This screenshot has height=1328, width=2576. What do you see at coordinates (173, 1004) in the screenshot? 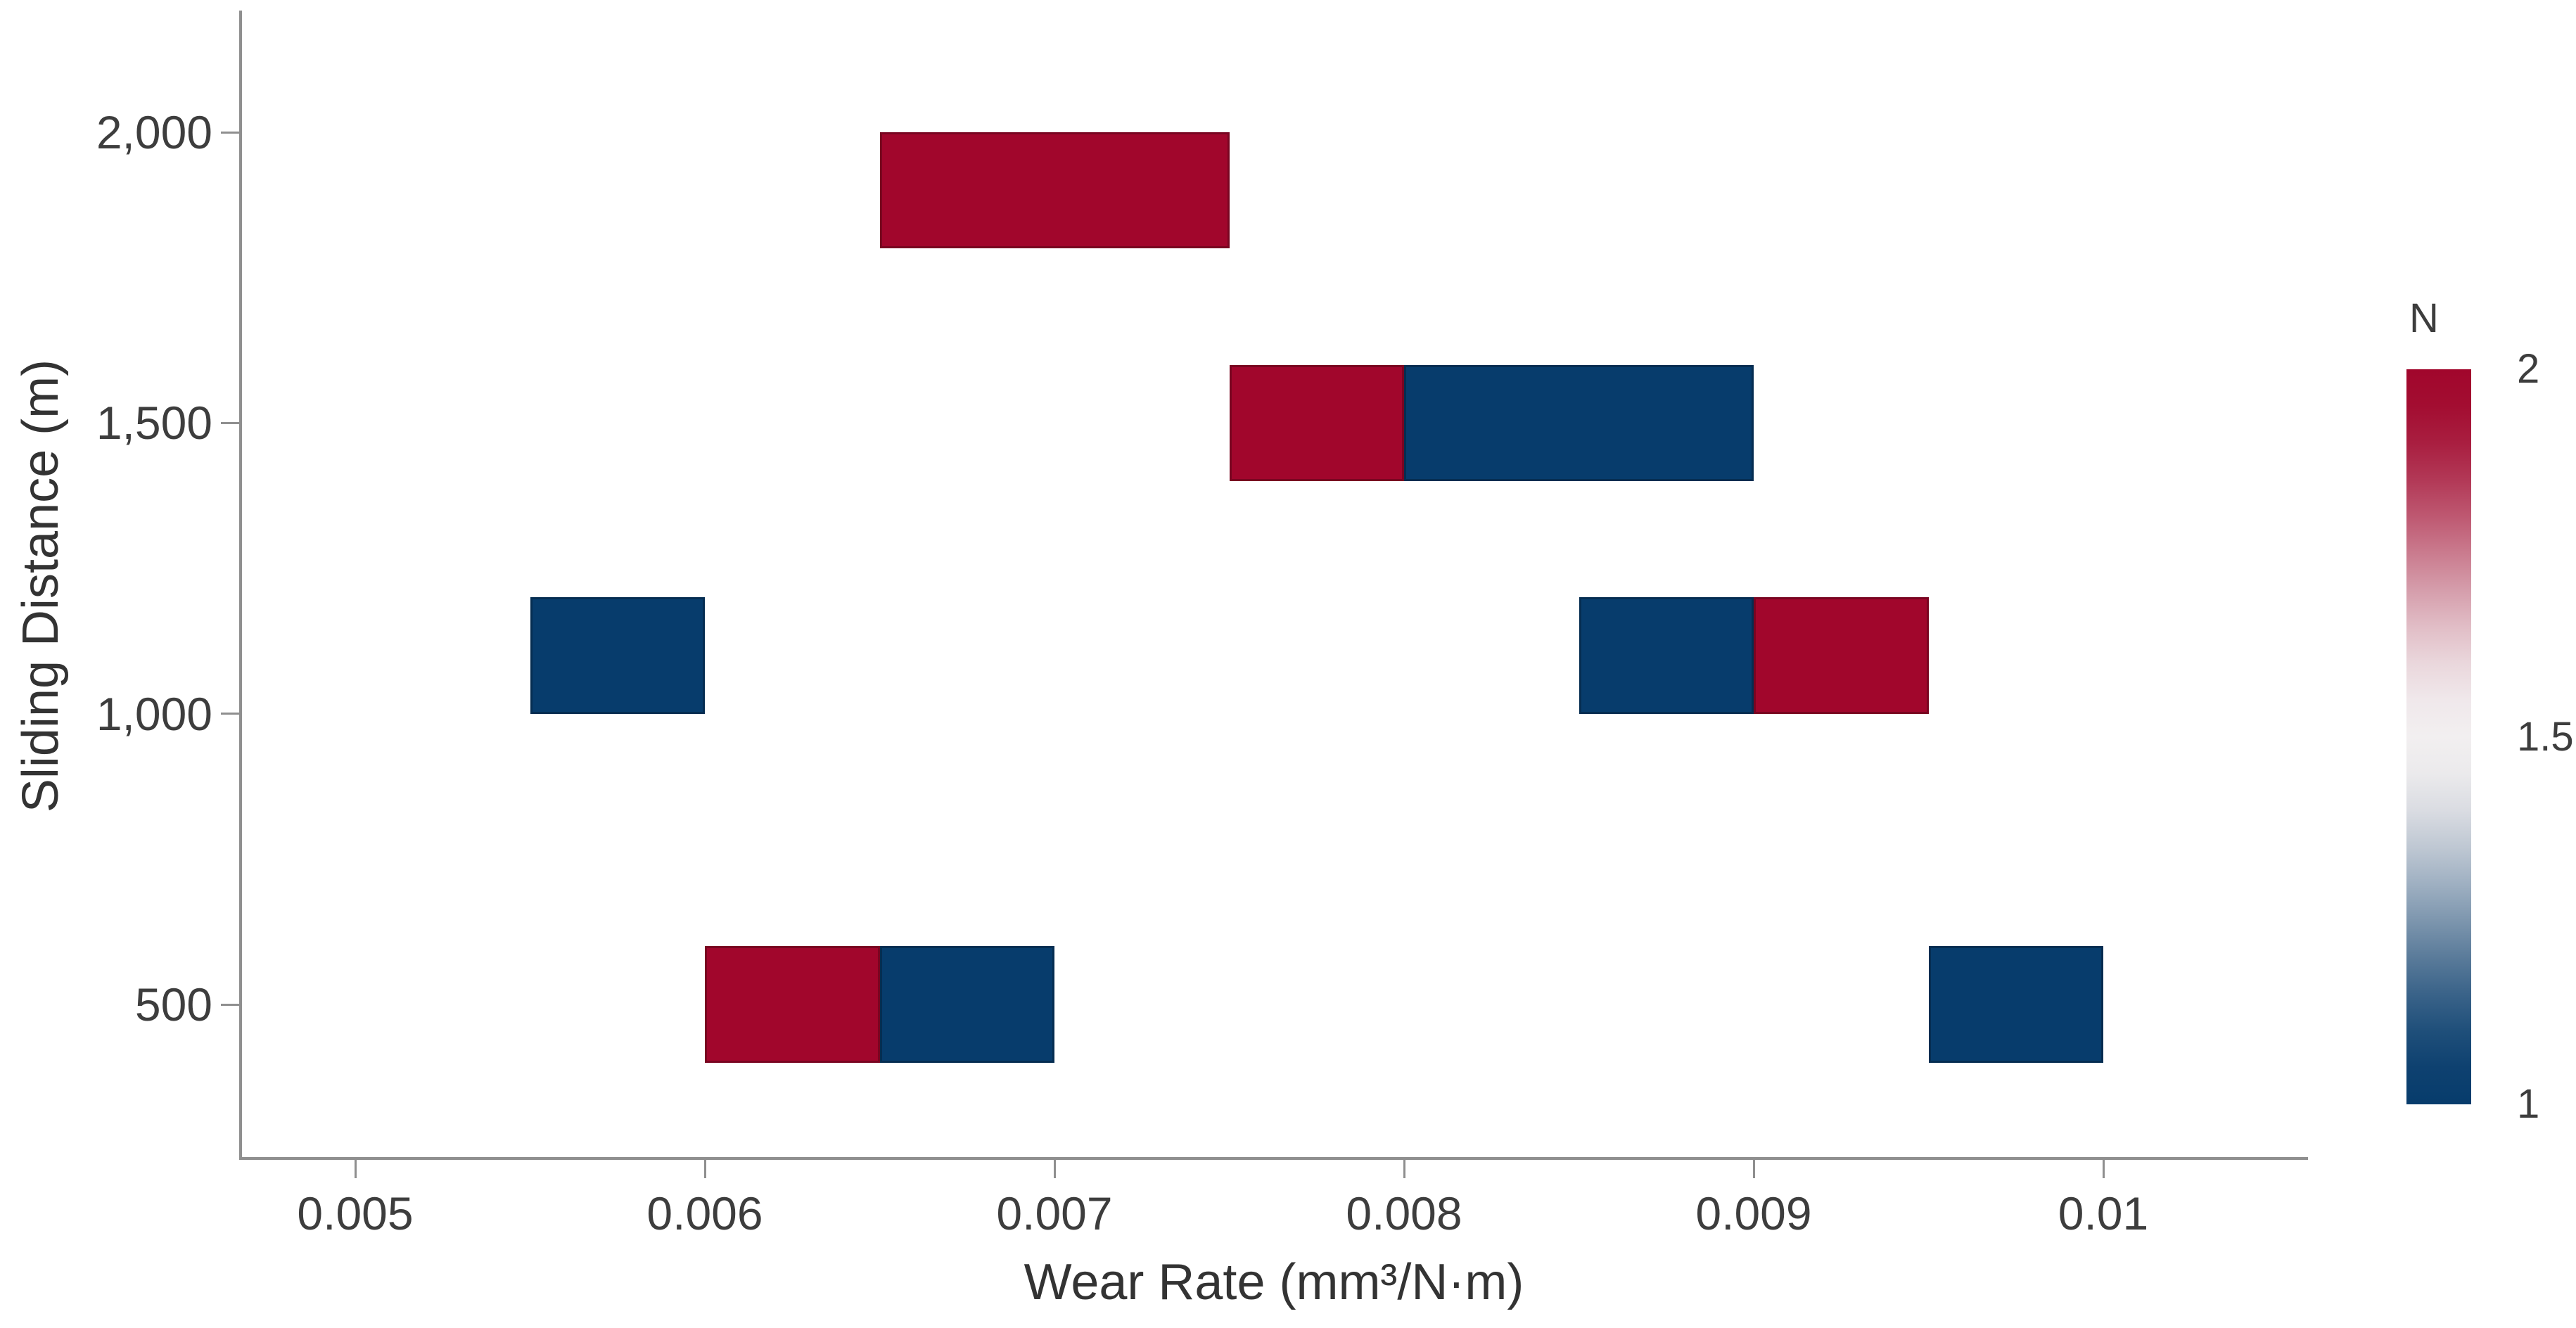
I see `y-tick-label: 500` at bounding box center [173, 1004].